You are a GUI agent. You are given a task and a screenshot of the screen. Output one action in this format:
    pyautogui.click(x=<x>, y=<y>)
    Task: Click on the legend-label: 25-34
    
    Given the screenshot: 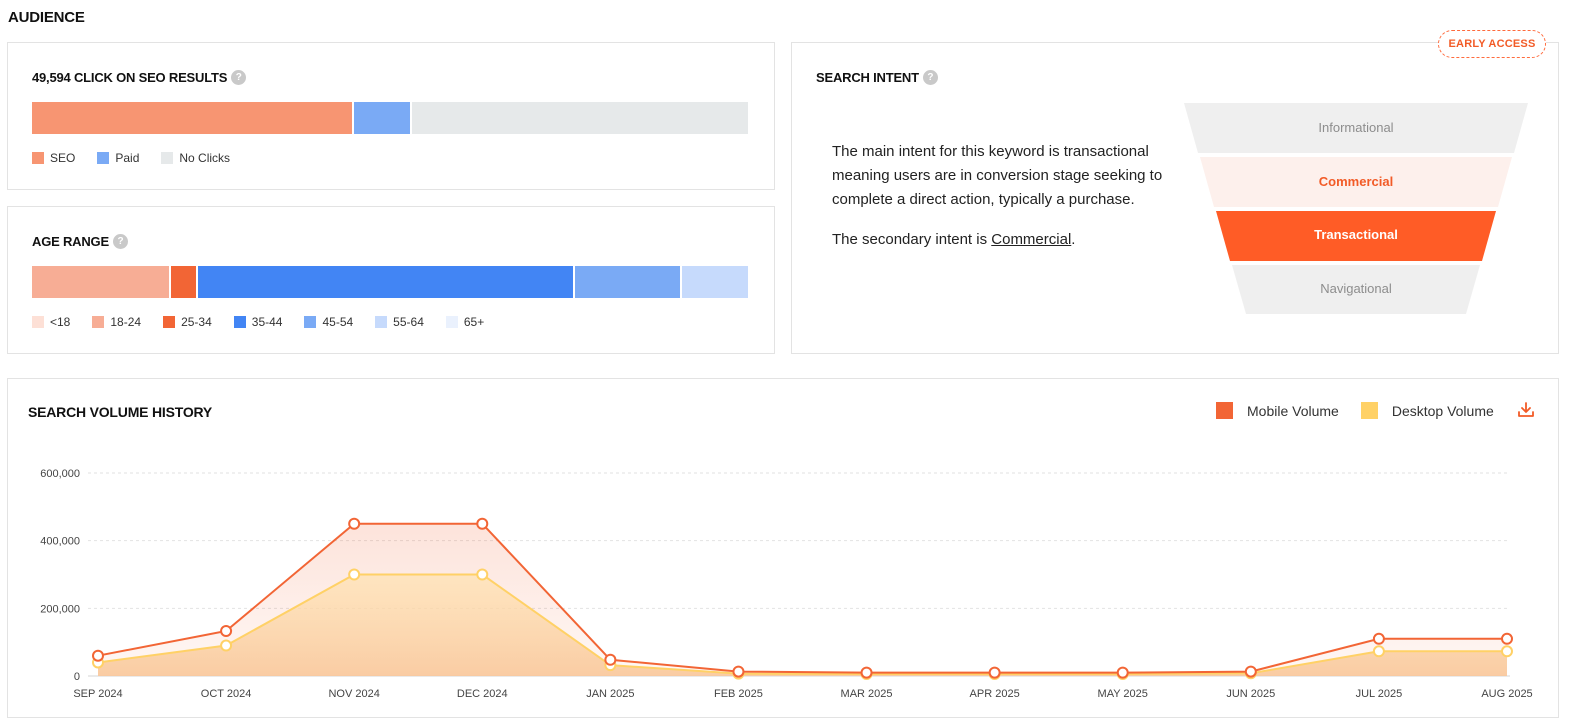 What is the action you would take?
    pyautogui.click(x=196, y=322)
    